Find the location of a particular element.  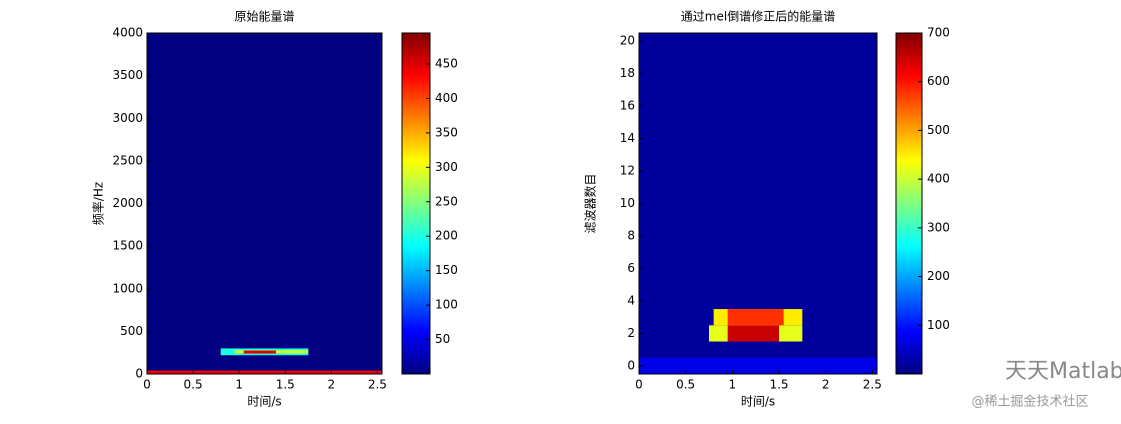

colorbar-tick-label: 150 is located at coordinates (446, 270).